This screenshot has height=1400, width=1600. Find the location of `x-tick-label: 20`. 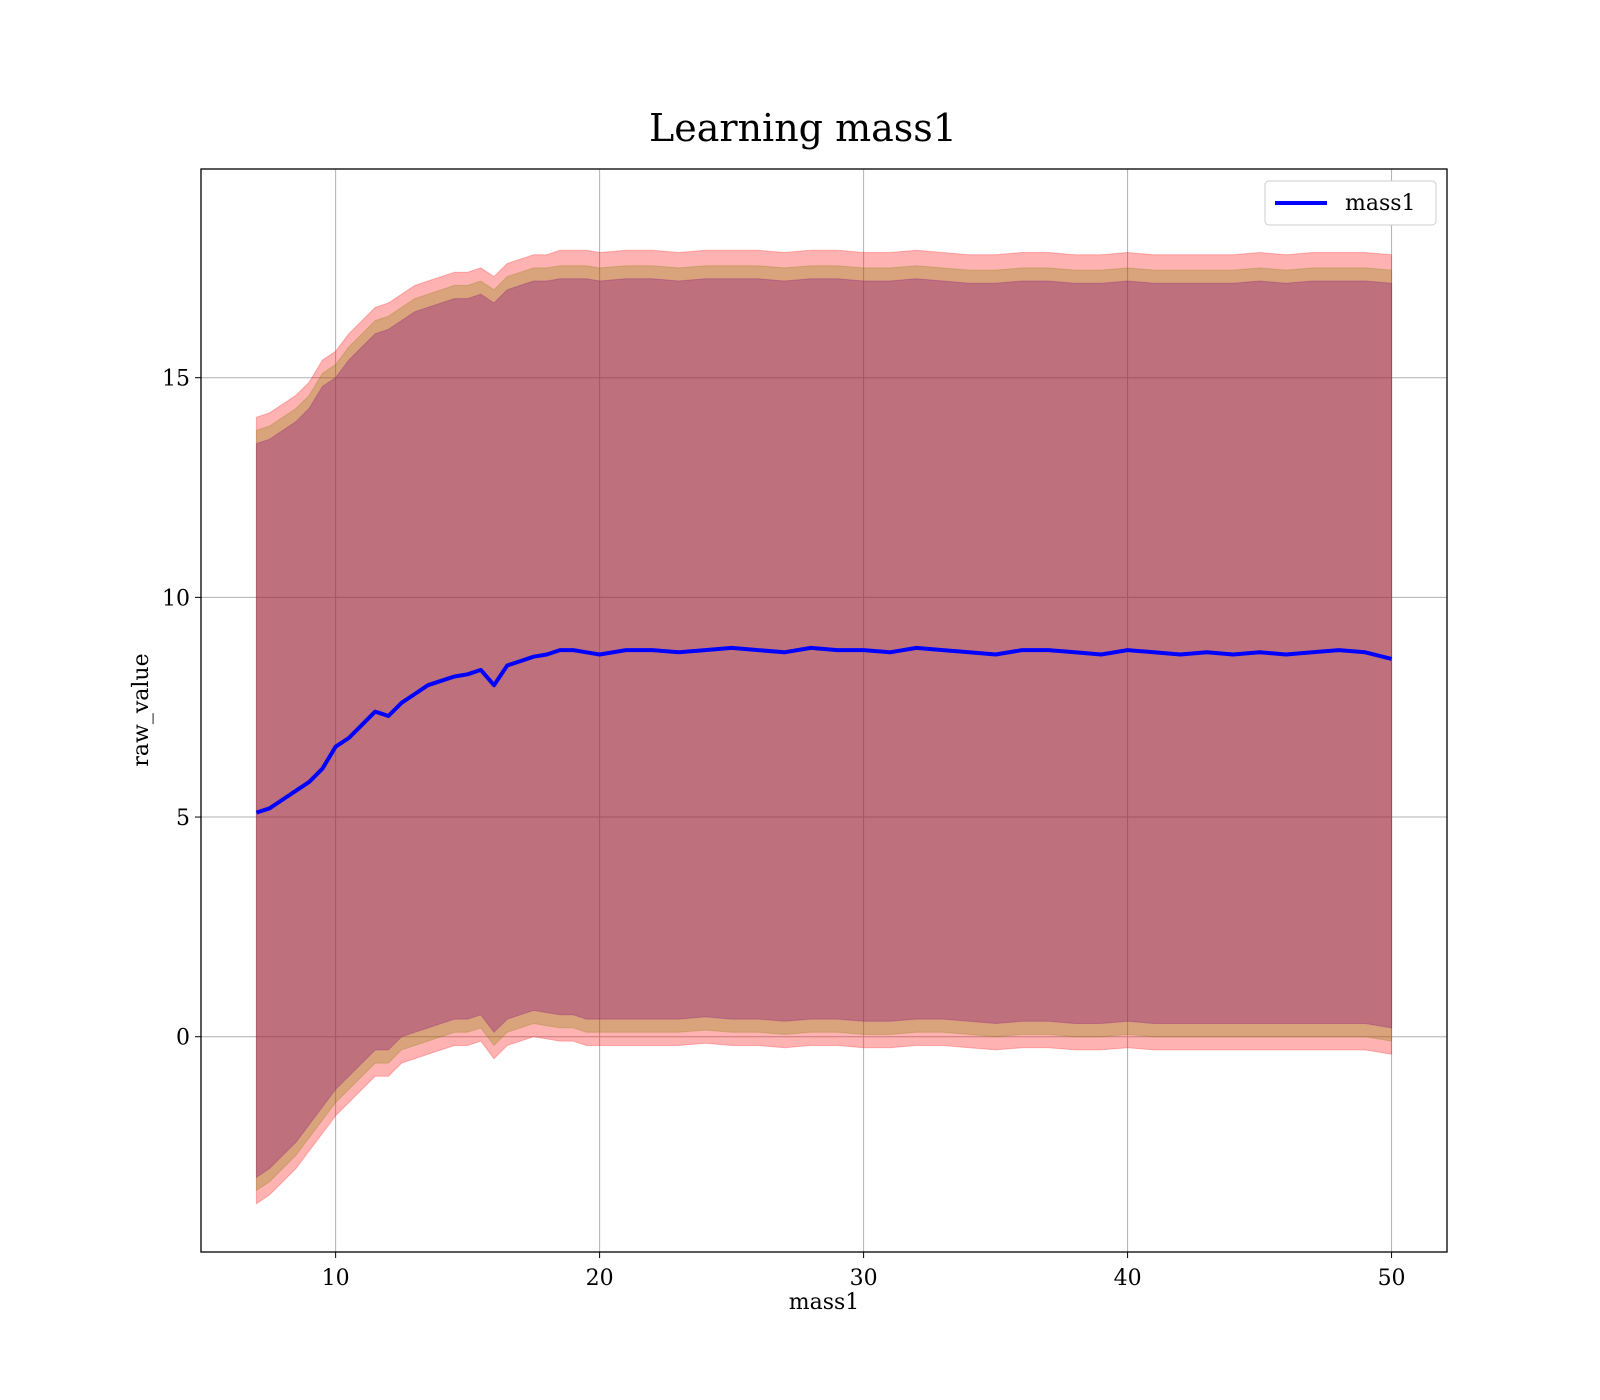

x-tick-label: 20 is located at coordinates (600, 1278).